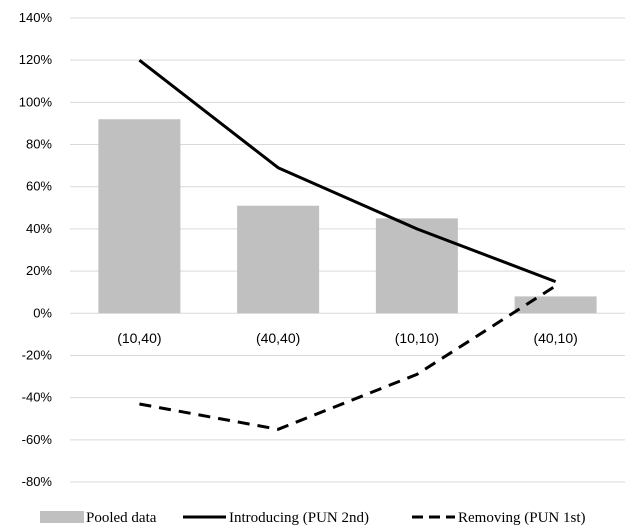 The height and width of the screenshot is (529, 627). Describe the element at coordinates (42, 312) in the screenshot. I see `y-tick-label: 0%` at that location.